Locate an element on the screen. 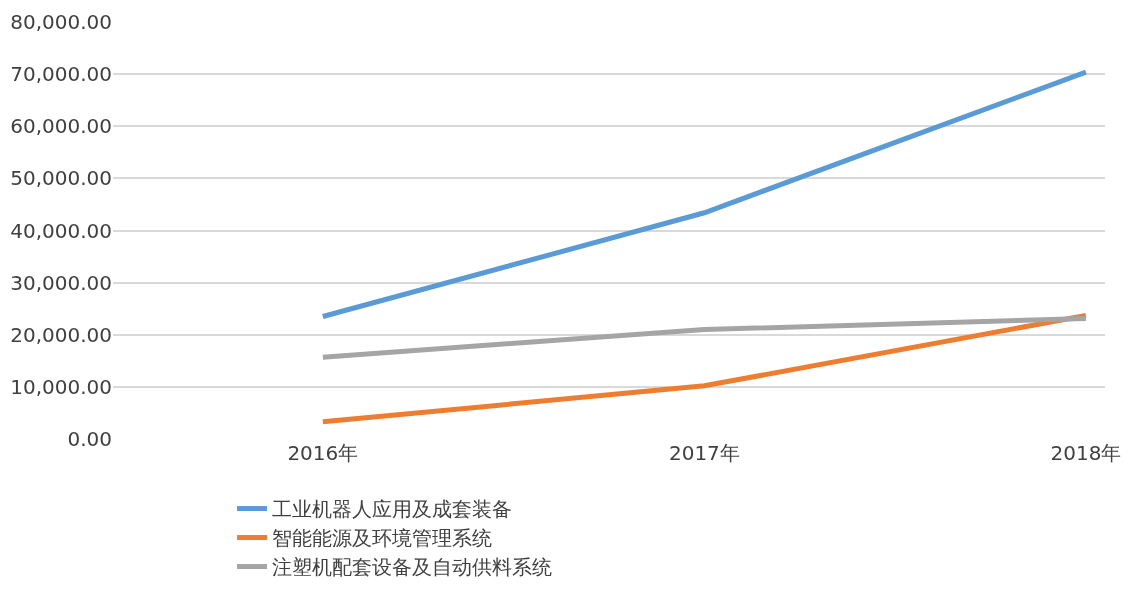 The height and width of the screenshot is (596, 1131). legend-label: 工业机器人应用及成套装备 is located at coordinates (392, 509).